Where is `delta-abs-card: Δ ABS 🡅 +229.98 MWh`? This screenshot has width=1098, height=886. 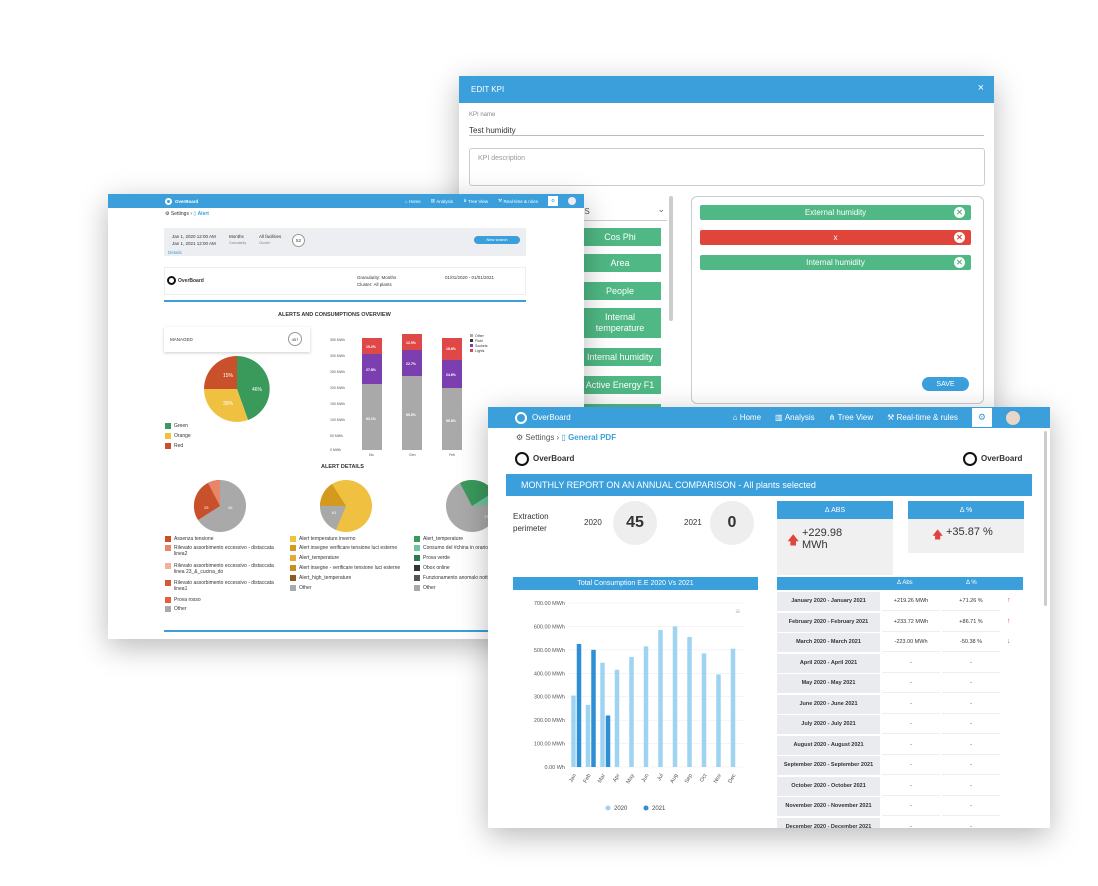
delta-abs-card: Δ ABS 🡅 +229.98 MWh is located at coordinates (835, 538).